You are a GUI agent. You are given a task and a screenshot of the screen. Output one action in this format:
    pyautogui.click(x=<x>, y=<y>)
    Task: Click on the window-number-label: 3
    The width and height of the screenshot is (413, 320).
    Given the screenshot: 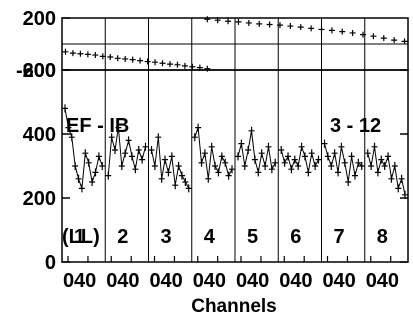 What is the action you would take?
    pyautogui.click(x=166, y=237)
    